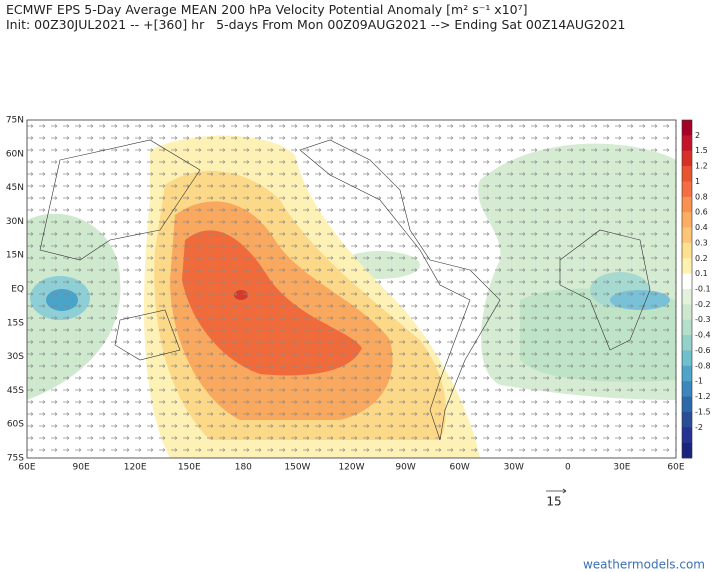 This screenshot has width=715, height=572. Describe the element at coordinates (459, 468) in the screenshot. I see `lon-label: 60W` at that location.